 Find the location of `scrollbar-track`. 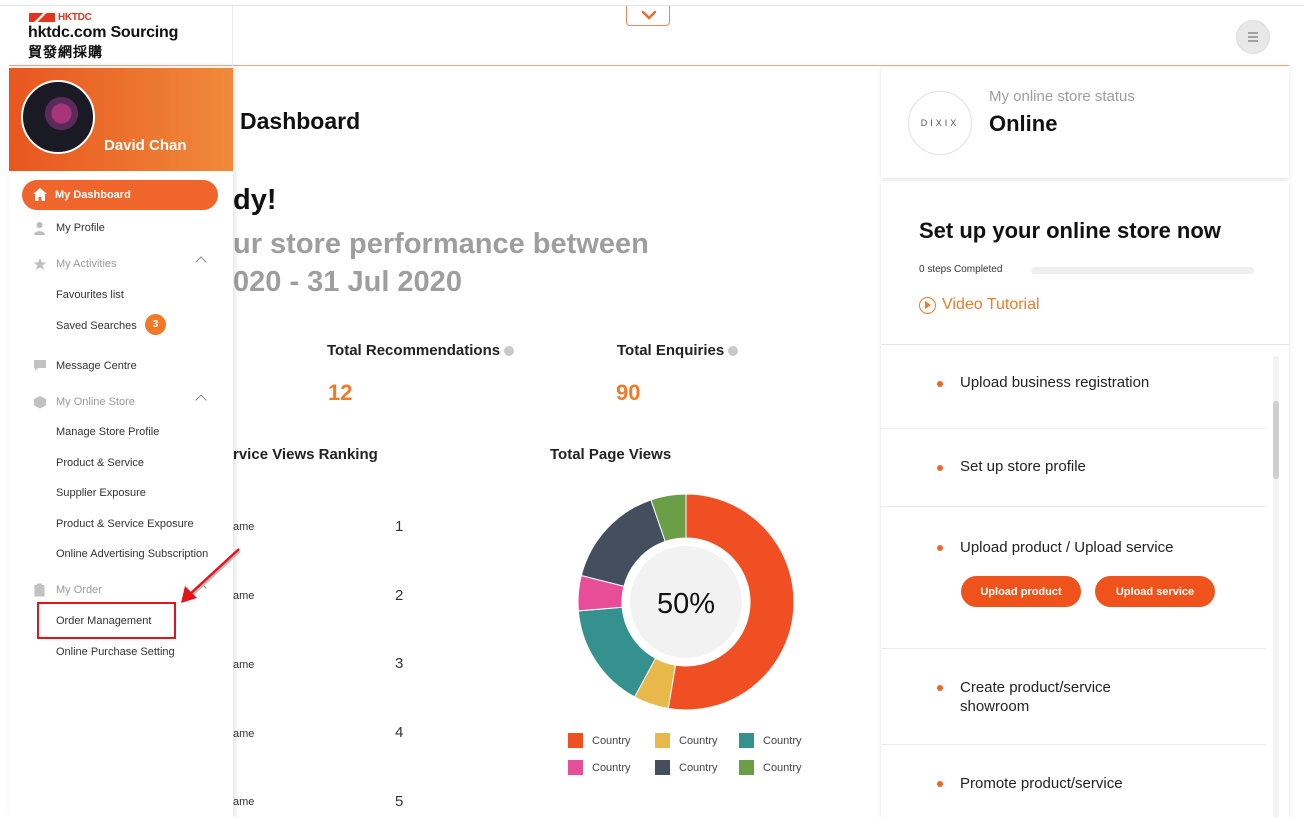

scrollbar-track is located at coordinates (1276, 587).